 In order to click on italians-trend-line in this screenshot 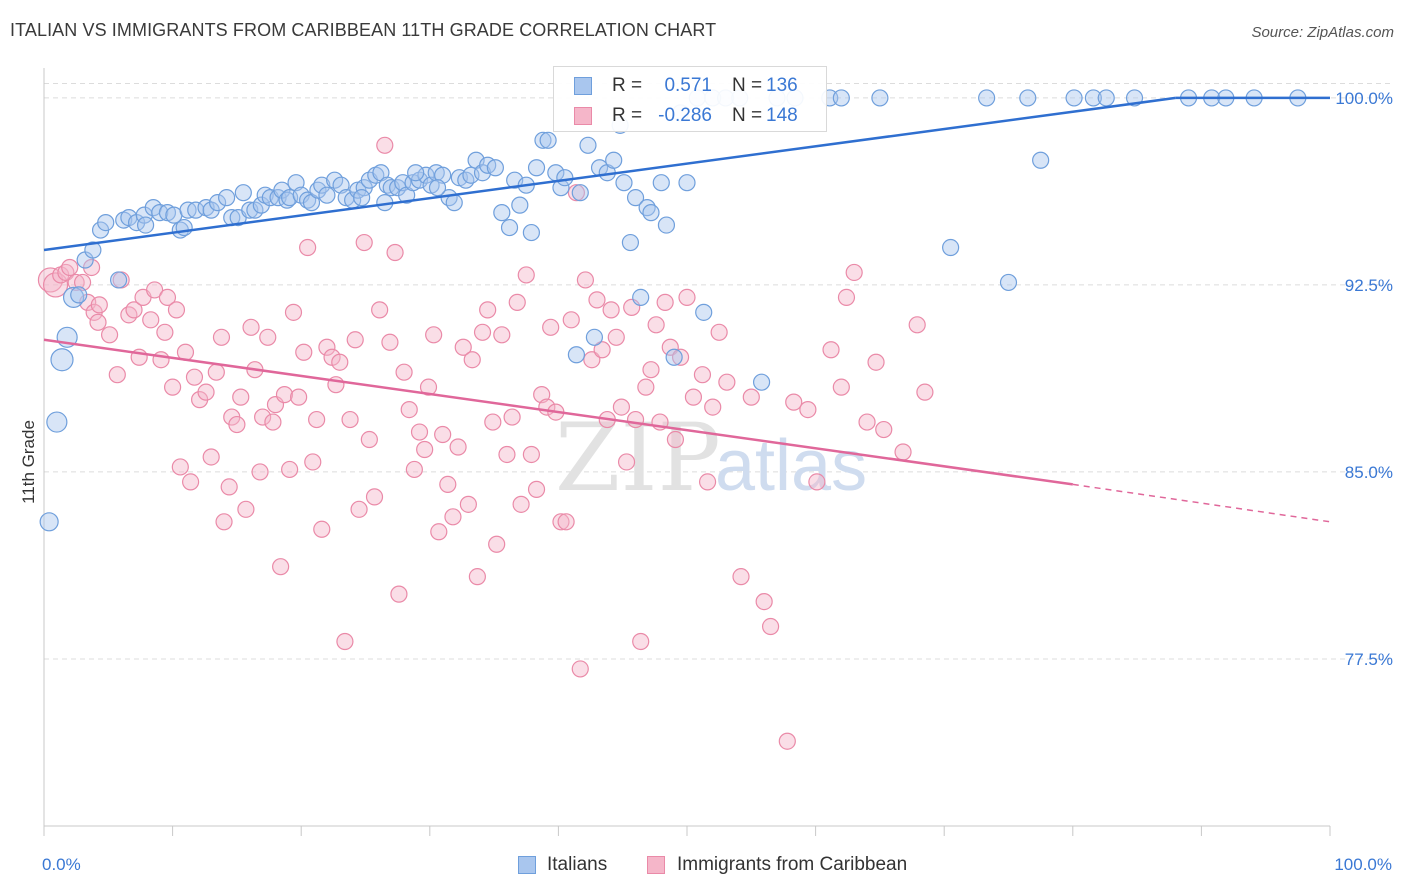, I will do `click(609, 174)`.